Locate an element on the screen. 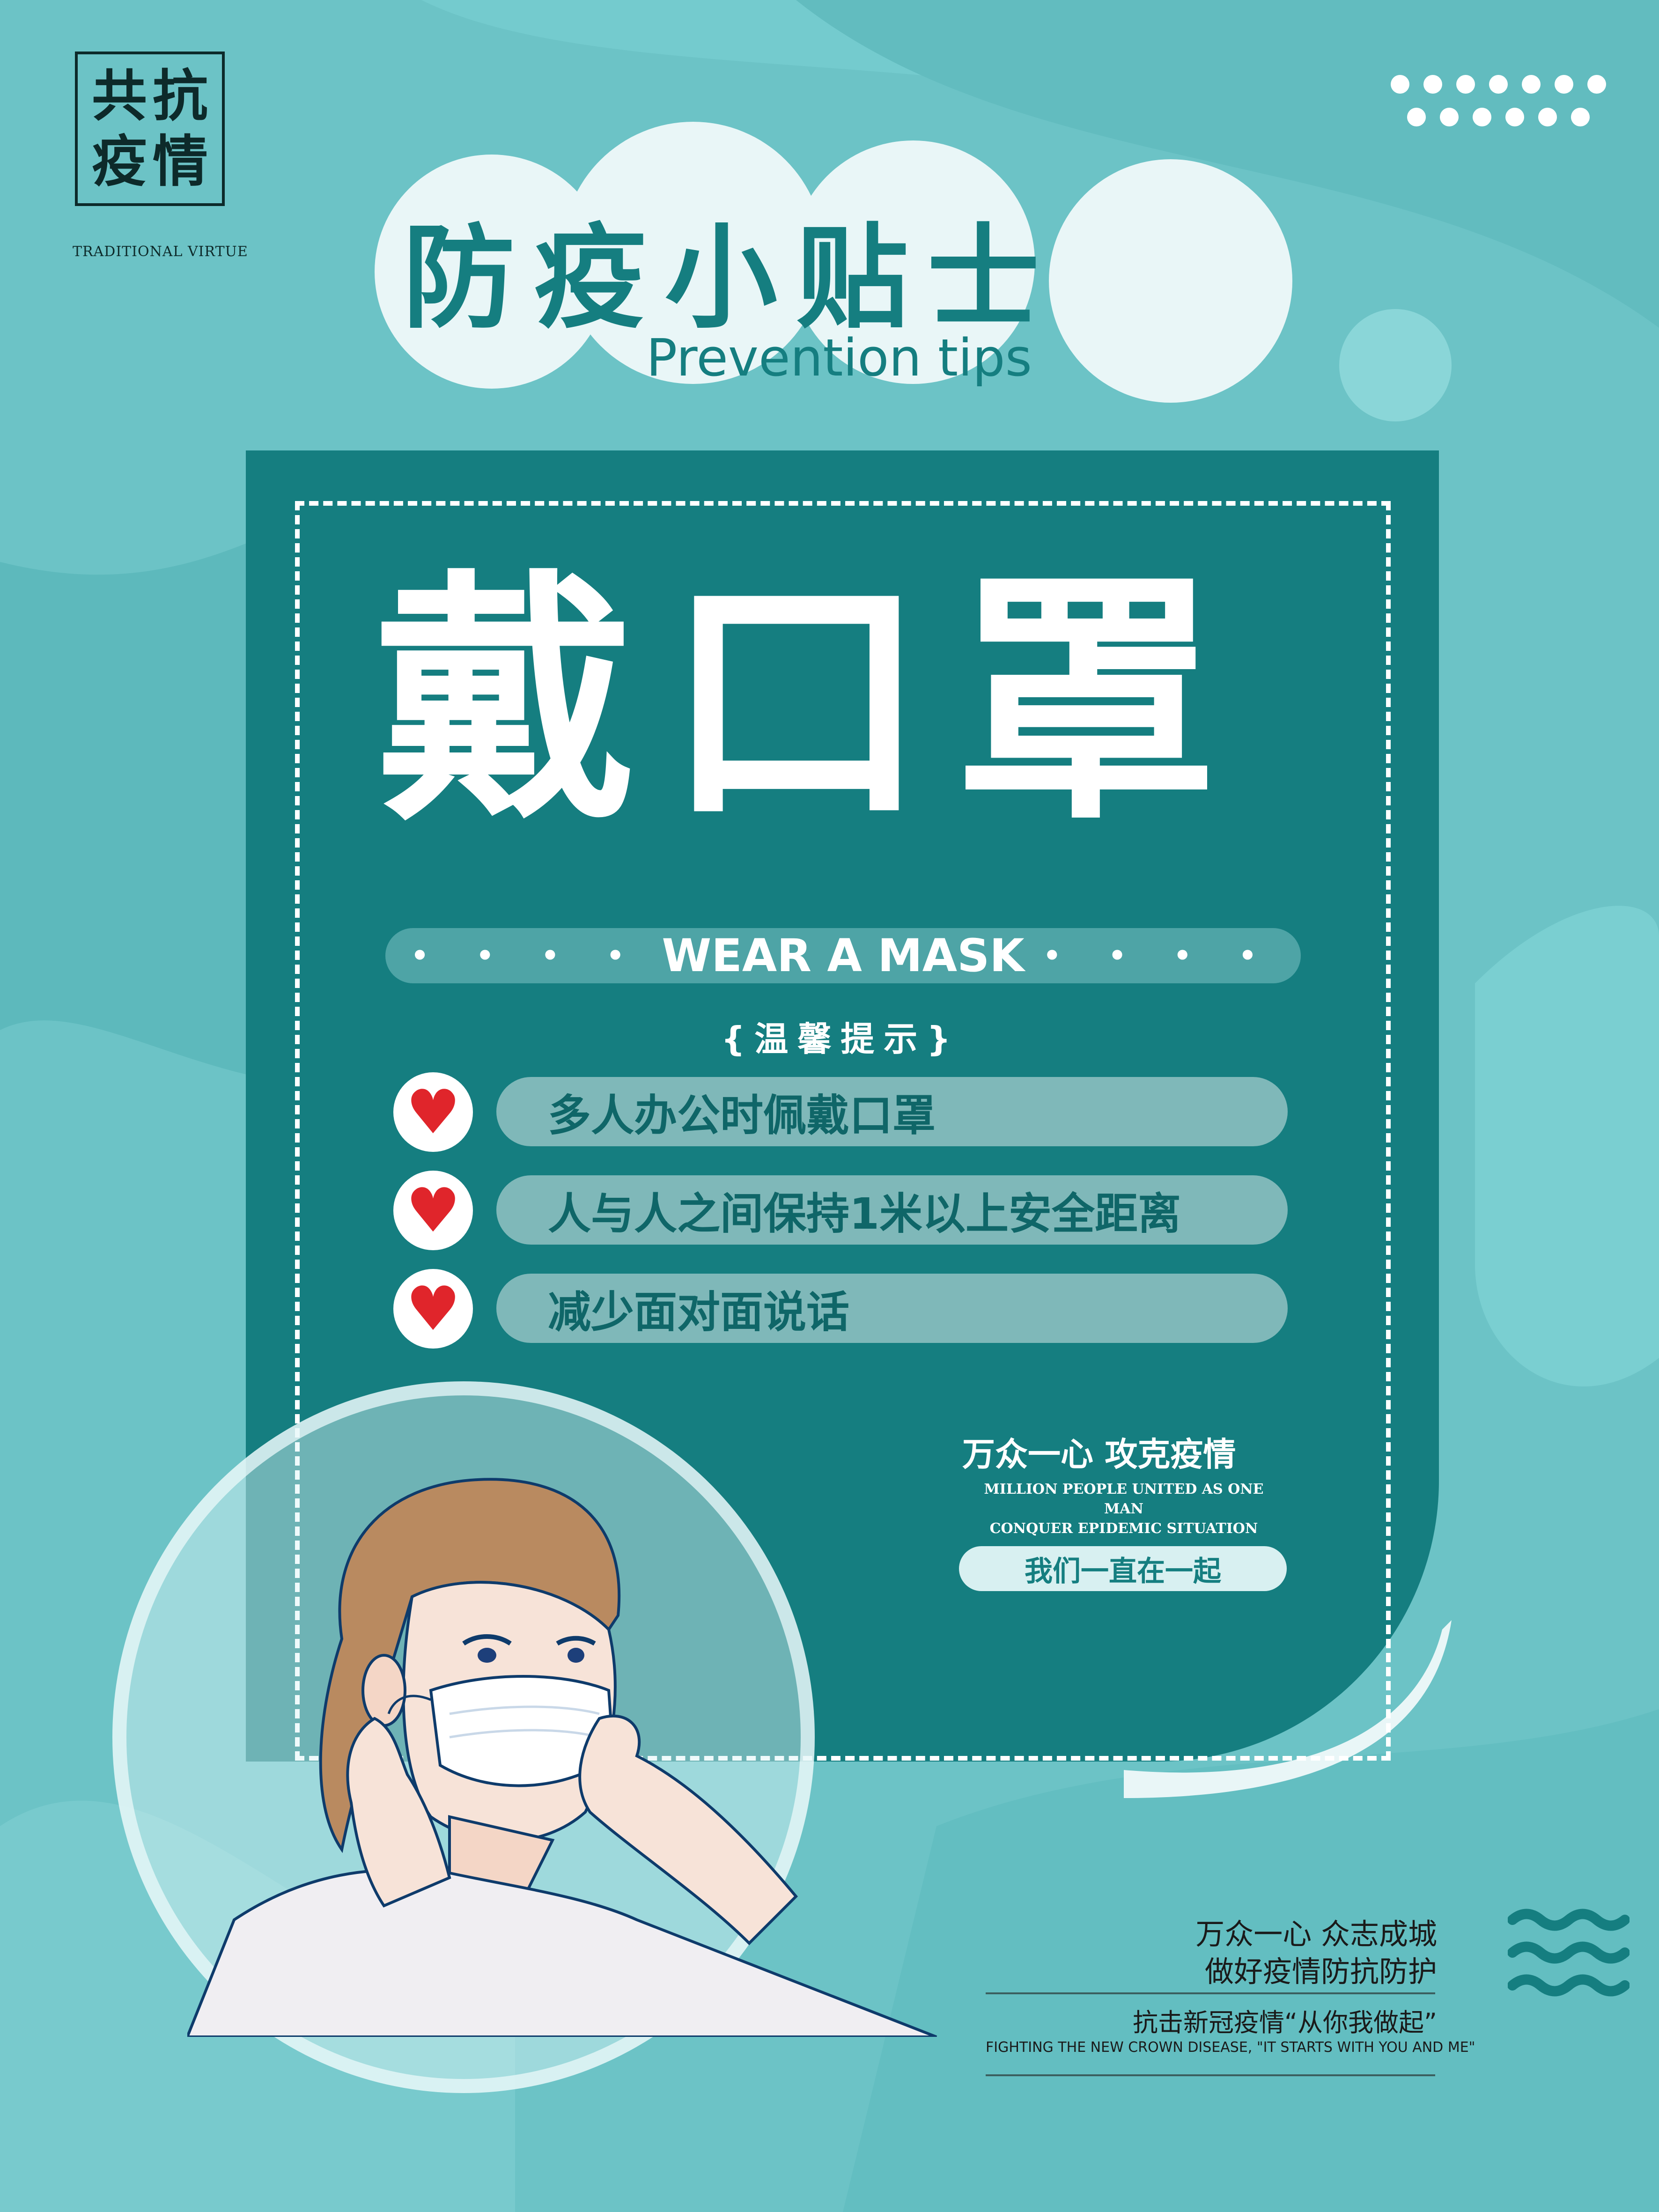 The width and height of the screenshot is (1659, 2212). slogan-en-line: MILLION PEOPLE UNITED AS ONE MAN is located at coordinates (1124, 1499).